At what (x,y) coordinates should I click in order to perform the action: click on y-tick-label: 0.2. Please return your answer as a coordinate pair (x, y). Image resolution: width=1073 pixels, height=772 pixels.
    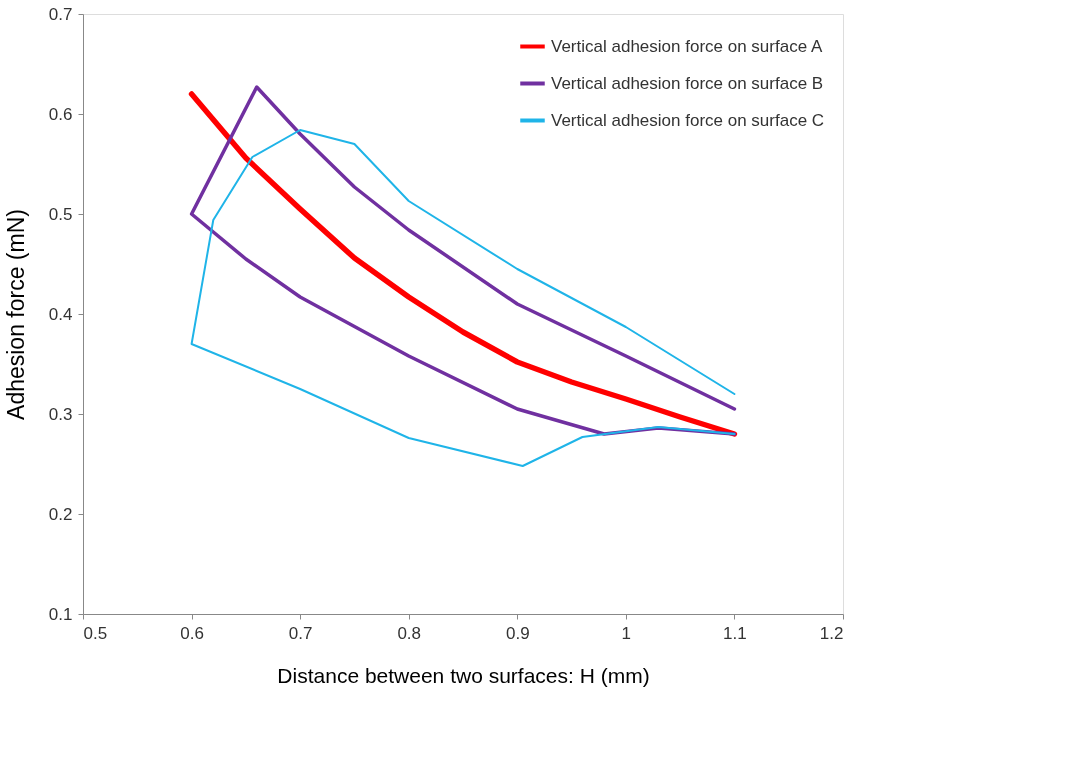
    Looking at the image, I should click on (60, 514).